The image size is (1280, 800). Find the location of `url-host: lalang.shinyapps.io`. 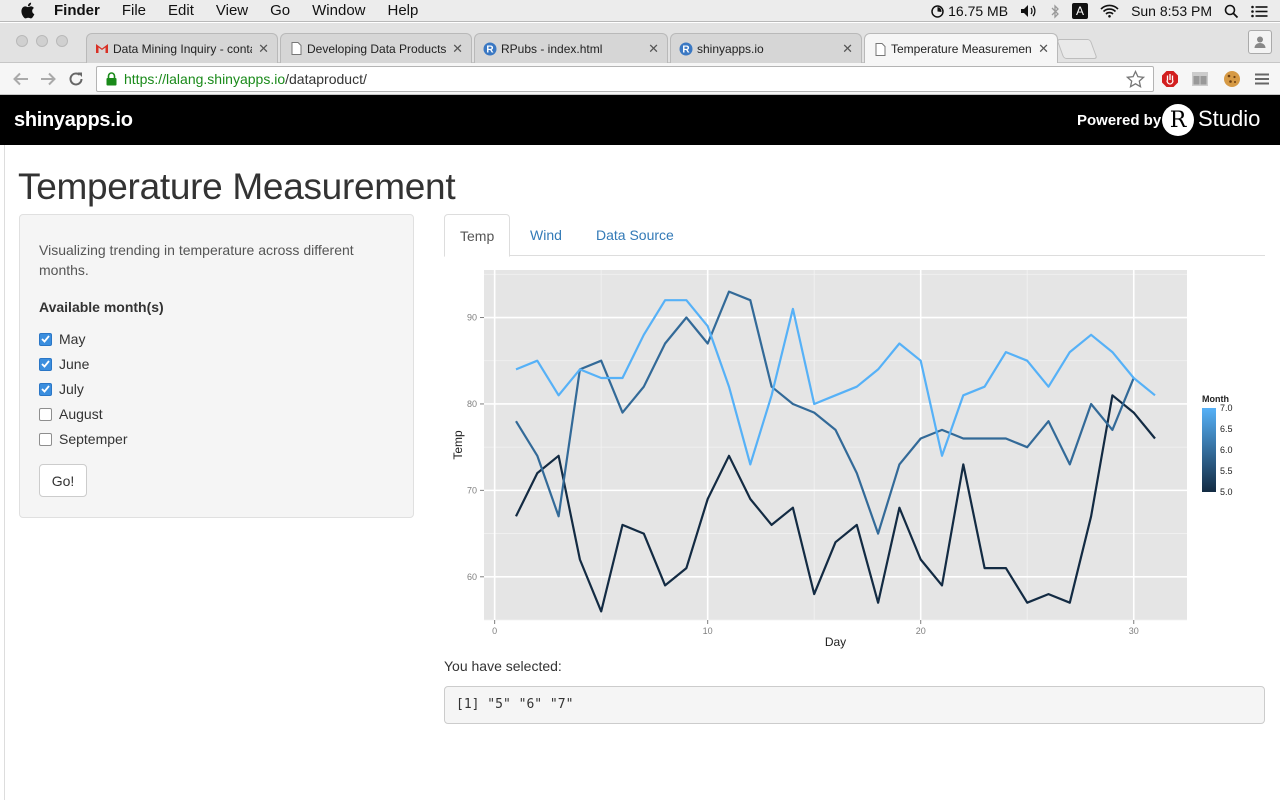

url-host: lalang.shinyapps.io is located at coordinates (226, 79).